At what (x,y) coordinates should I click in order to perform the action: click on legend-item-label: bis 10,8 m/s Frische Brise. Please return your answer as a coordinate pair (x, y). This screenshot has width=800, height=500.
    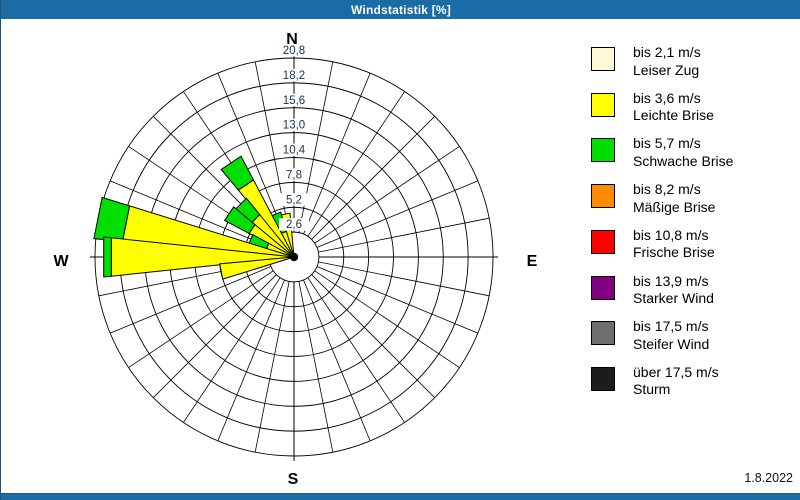
    Looking at the image, I should click on (674, 244).